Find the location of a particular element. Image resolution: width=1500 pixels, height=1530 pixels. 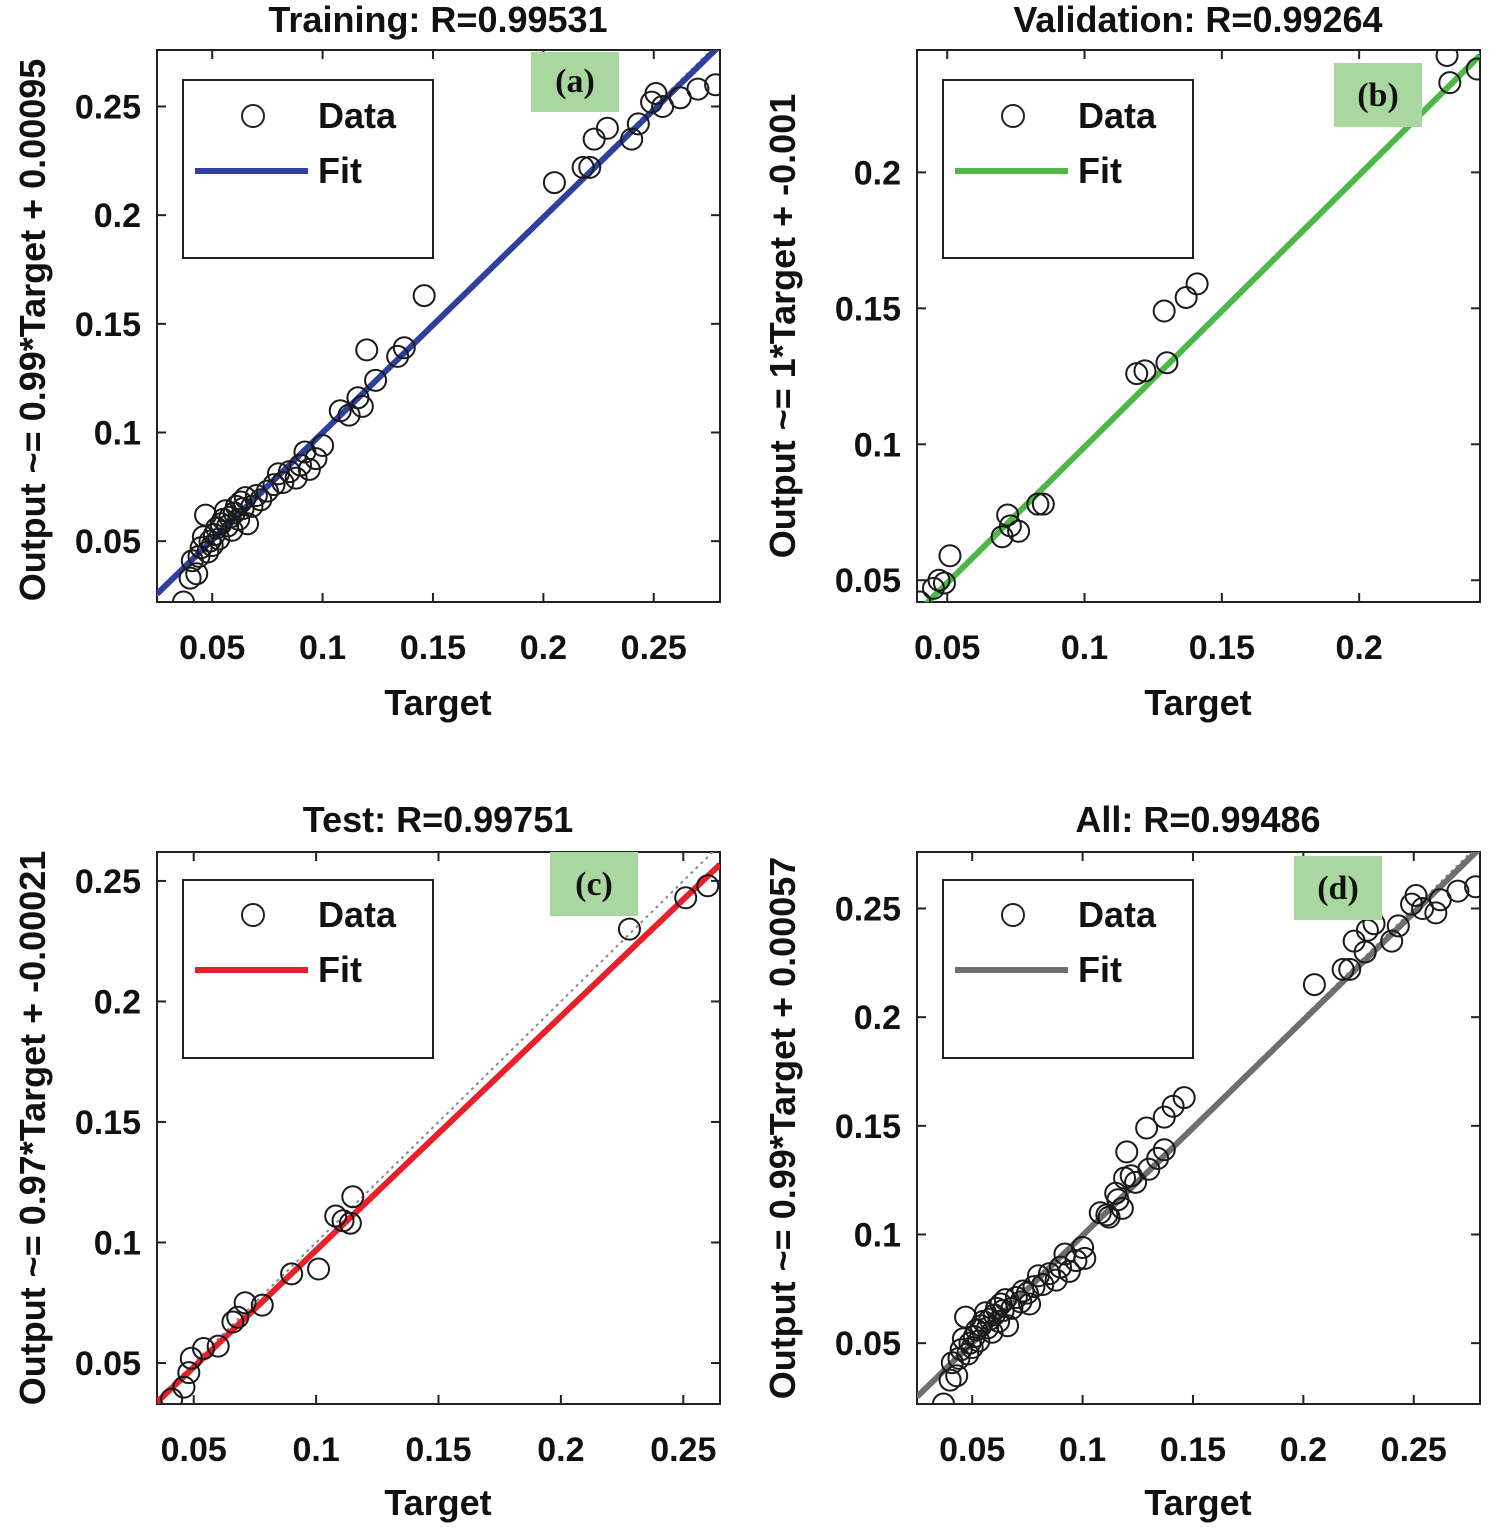

plot-marks is located at coordinates (438, 326).